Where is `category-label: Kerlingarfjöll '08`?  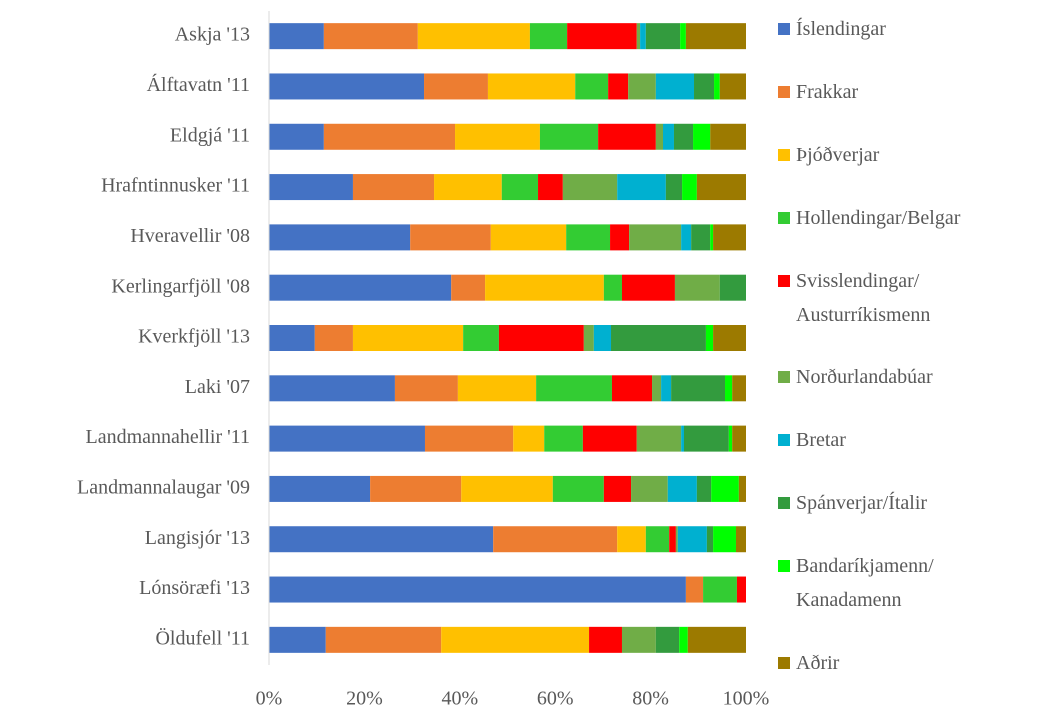 category-label: Kerlingarfjöll '08 is located at coordinates (180, 286).